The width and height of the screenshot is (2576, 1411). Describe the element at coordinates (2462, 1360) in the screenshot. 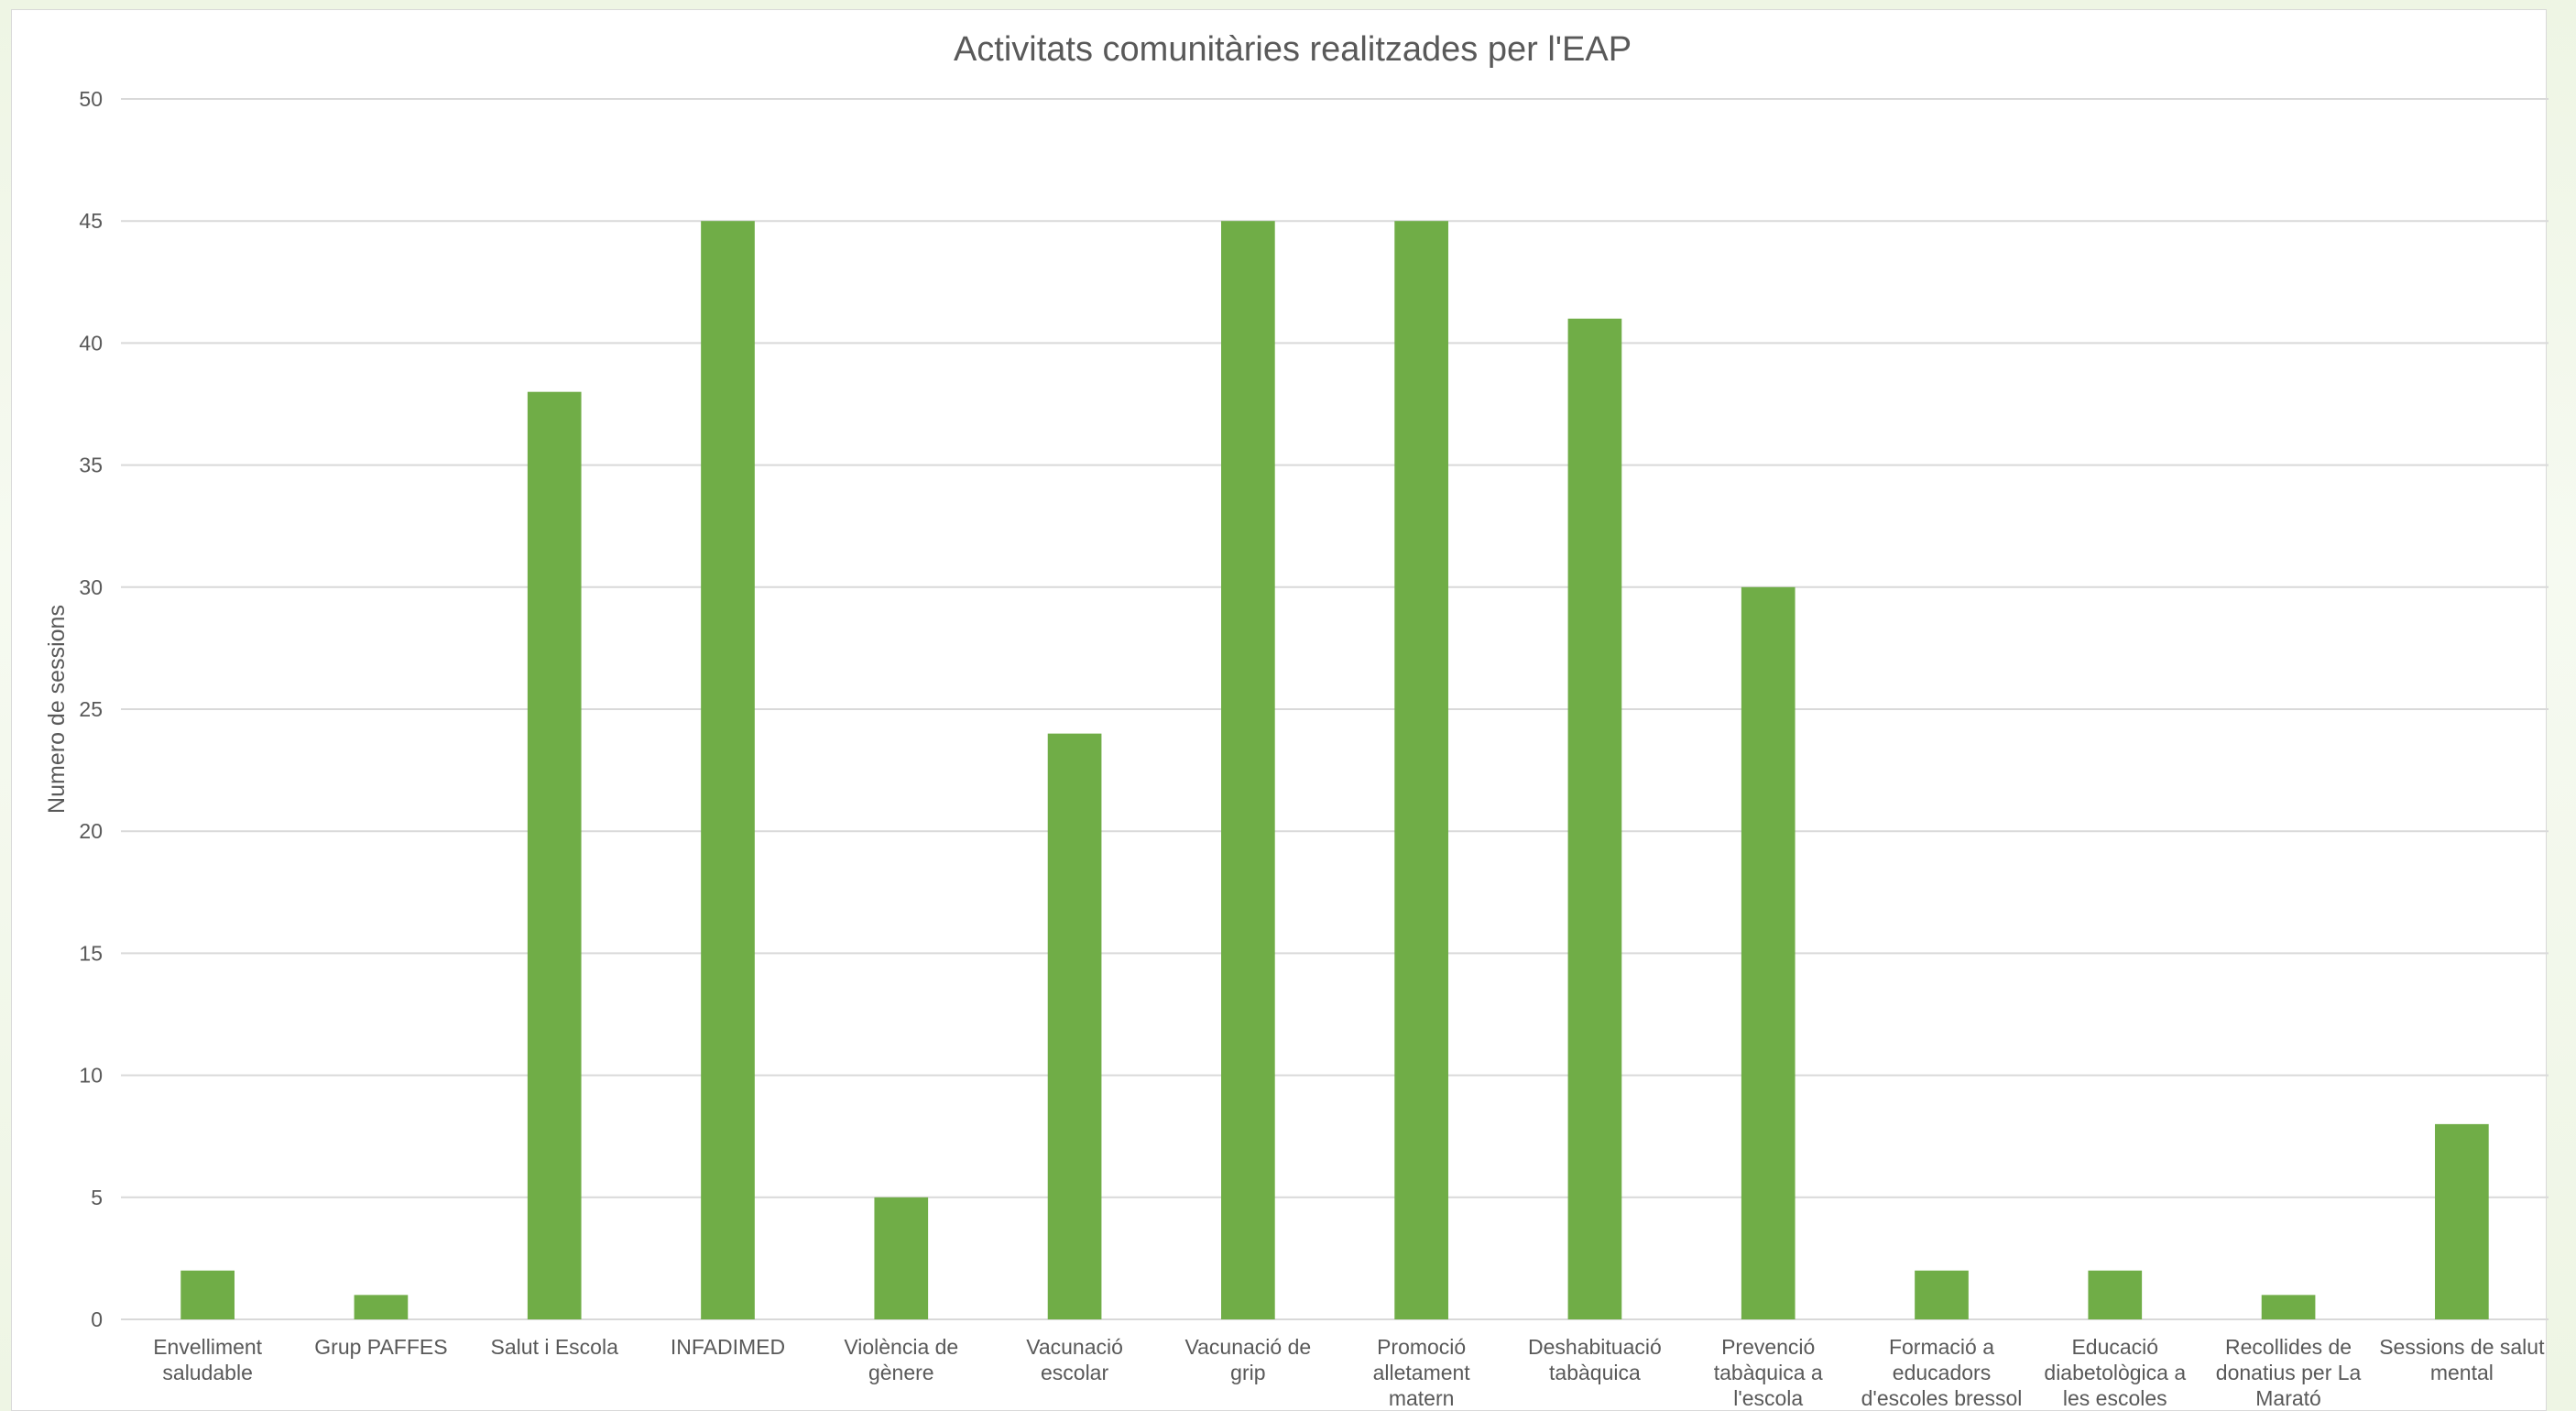

I see `x-category-label: Sessions de salut mental` at that location.